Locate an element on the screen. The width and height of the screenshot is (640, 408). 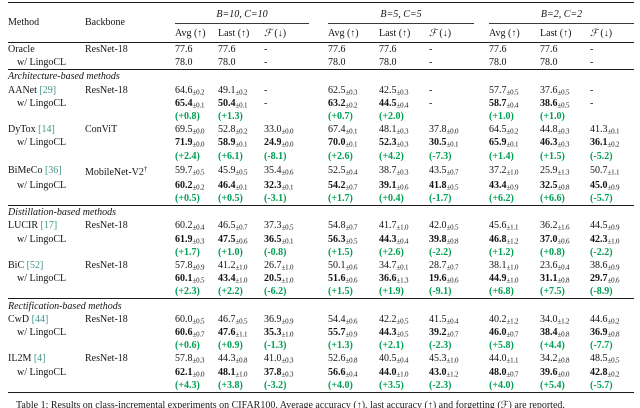
citation-link: [4] is located at coordinates (39, 359).